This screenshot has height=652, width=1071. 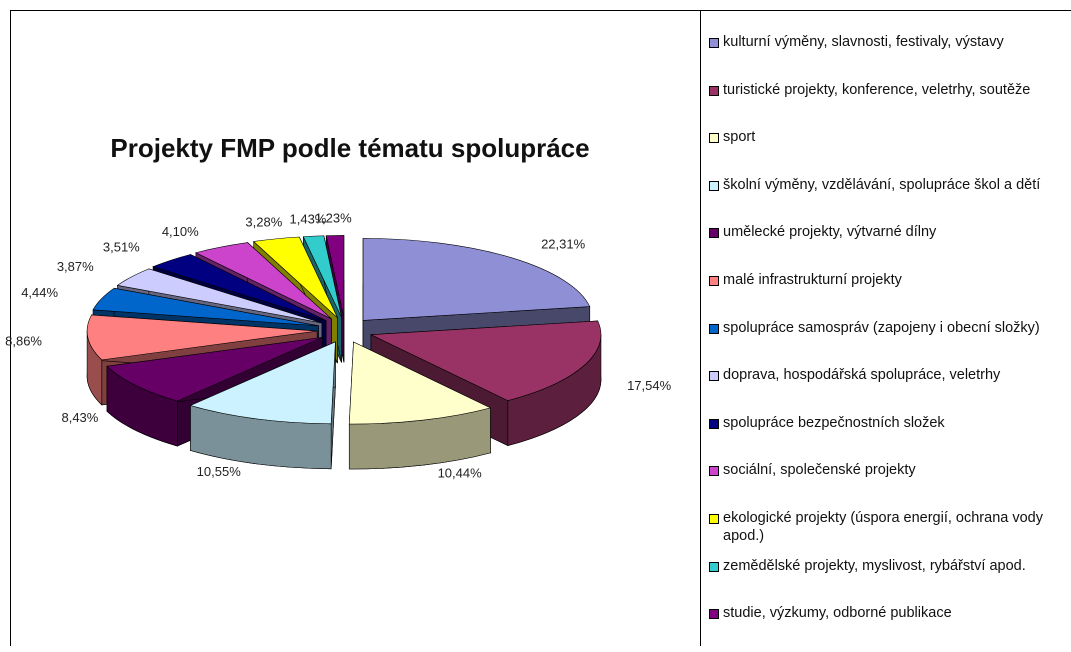 I want to click on legend-label: studie, výzkumy, odborné publikace, so click(x=837, y=613).